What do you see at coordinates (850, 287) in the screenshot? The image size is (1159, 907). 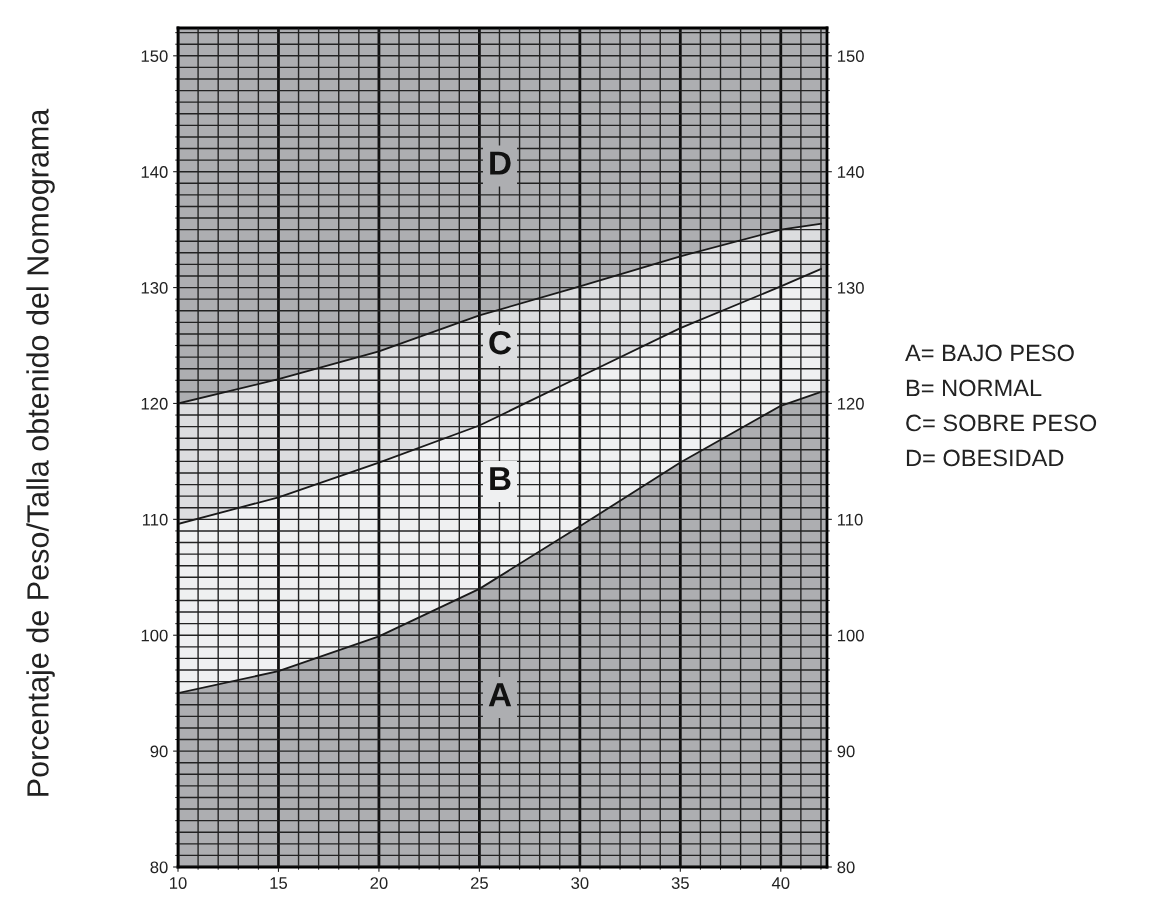 I see `y2-tick-label: 130` at bounding box center [850, 287].